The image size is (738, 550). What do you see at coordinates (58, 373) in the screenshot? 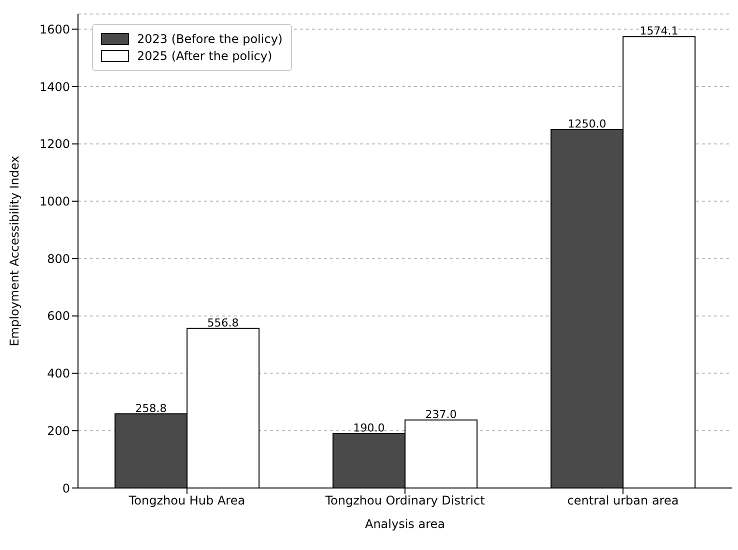
I see `y-tick-label: 400` at bounding box center [58, 373].